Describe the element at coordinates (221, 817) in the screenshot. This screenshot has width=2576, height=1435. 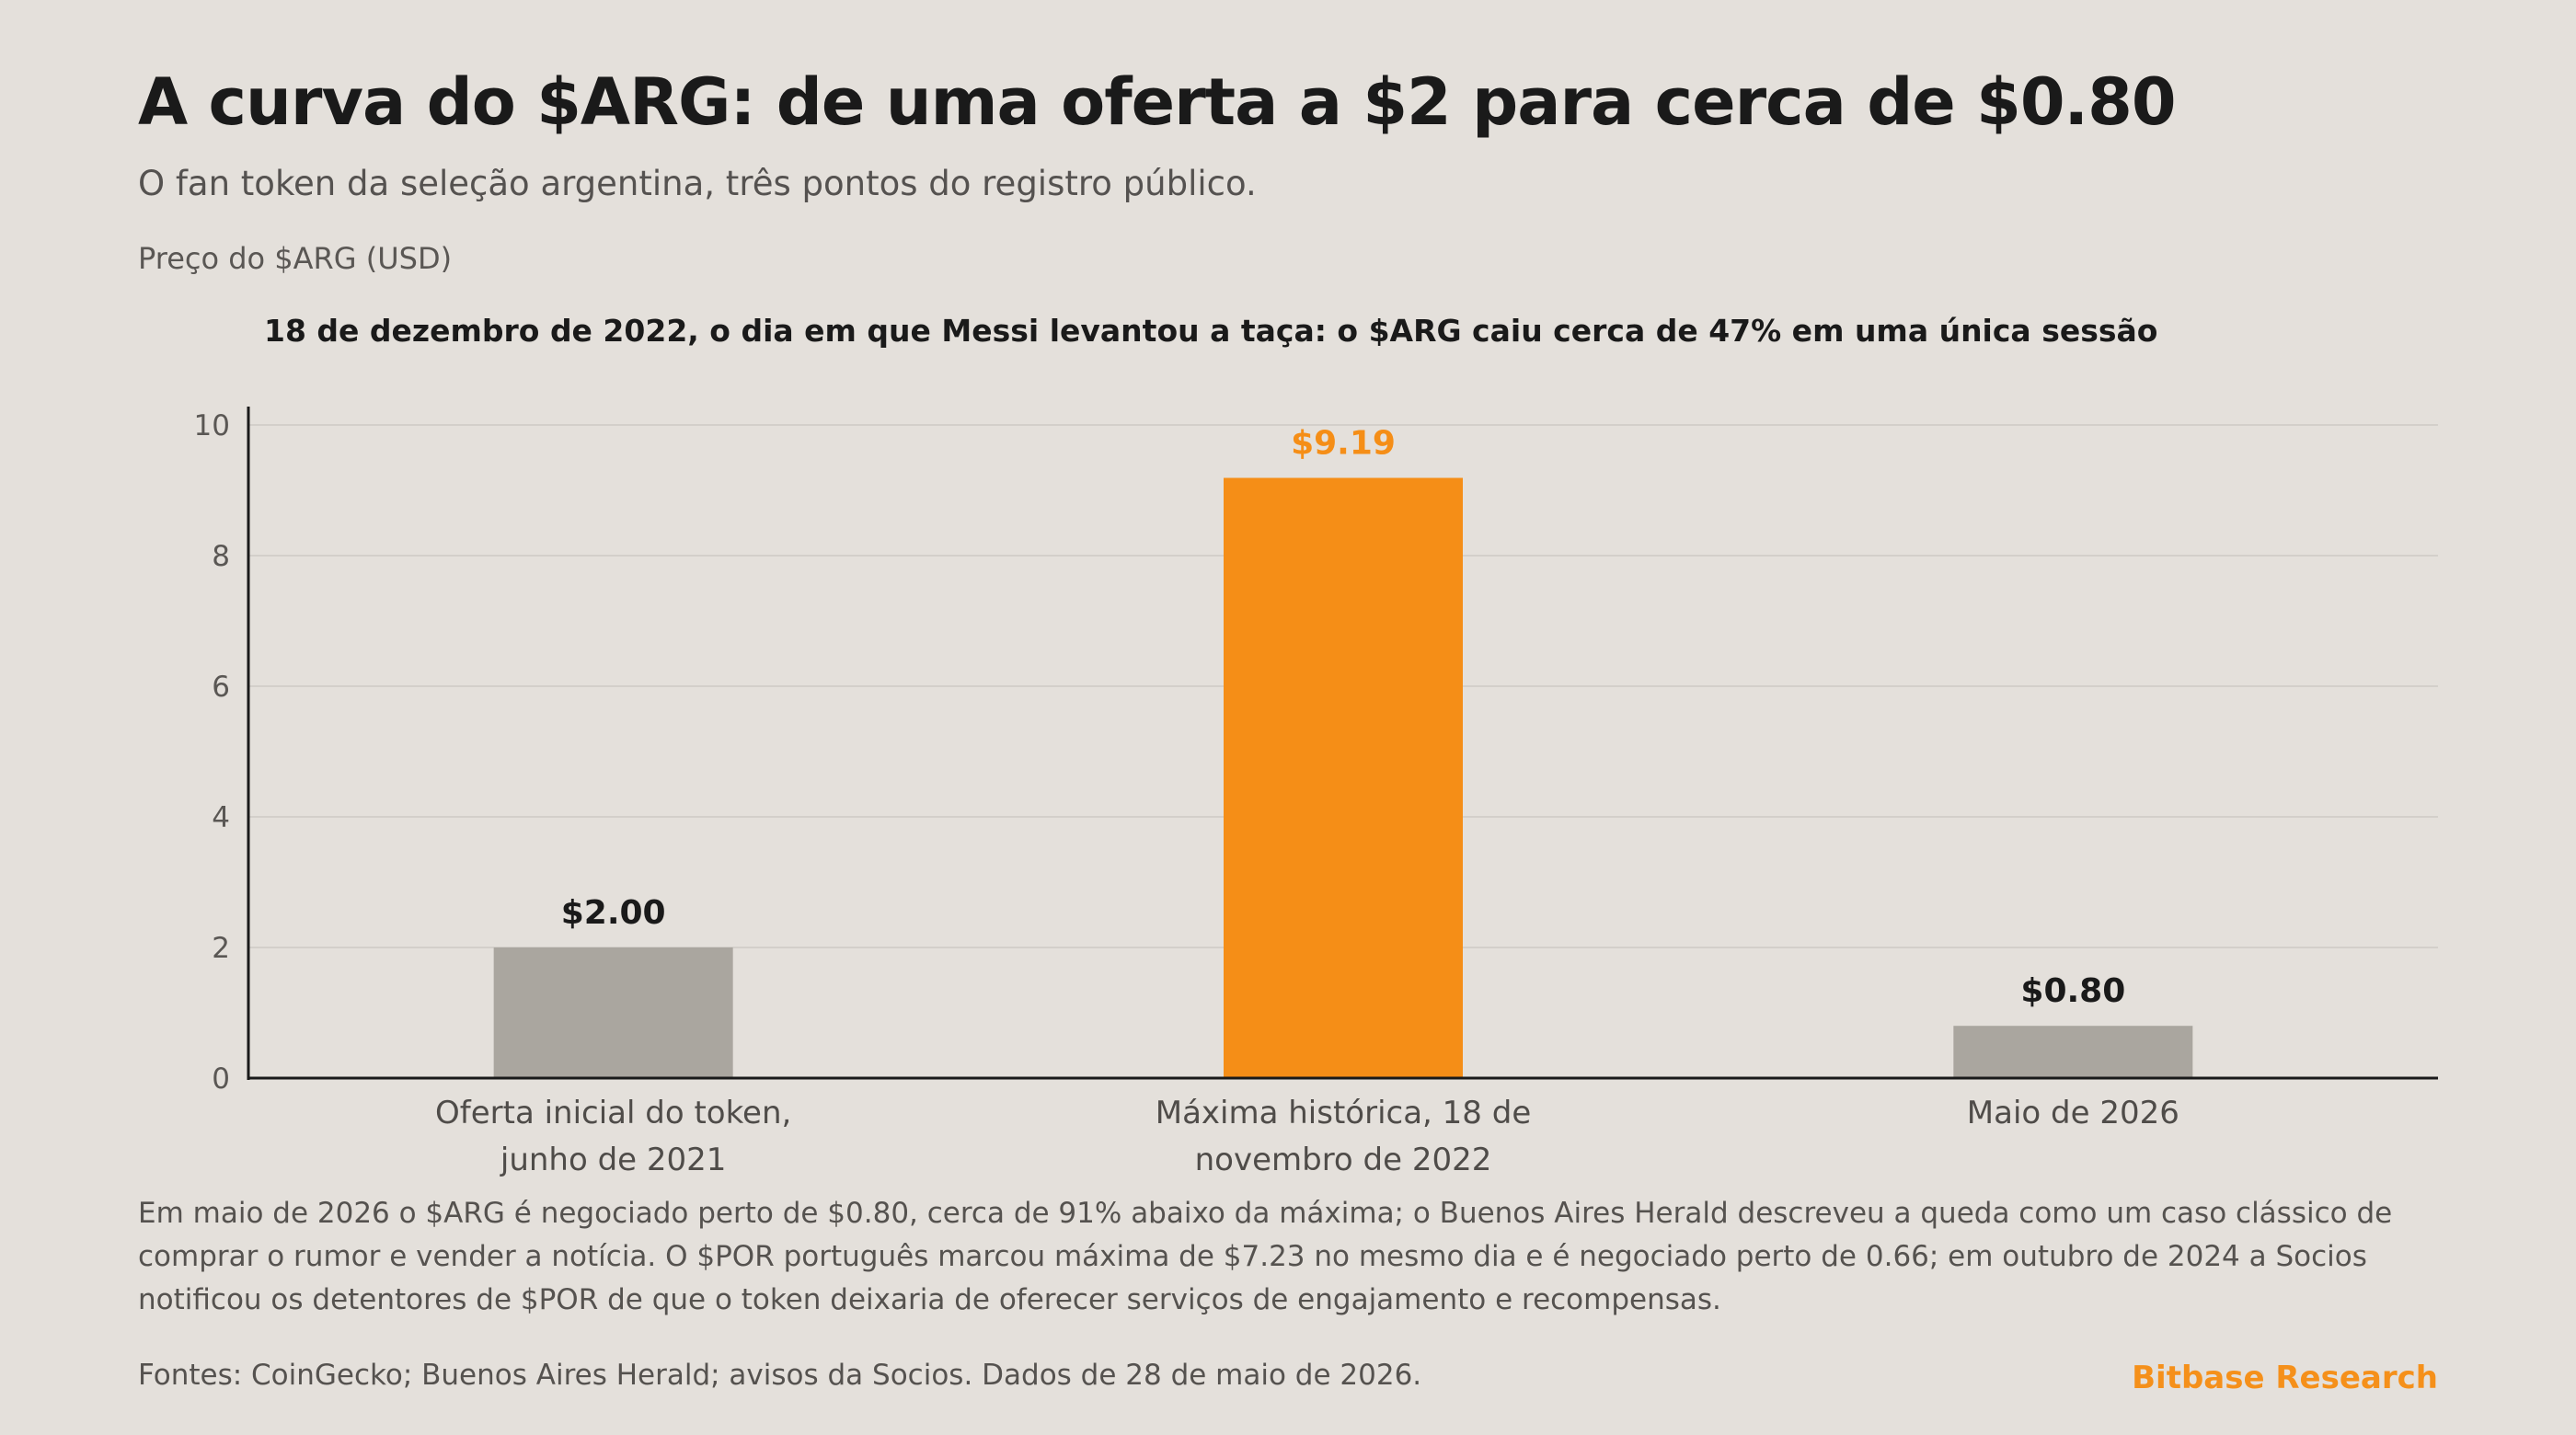
I see `y-tick-label: 4` at that location.